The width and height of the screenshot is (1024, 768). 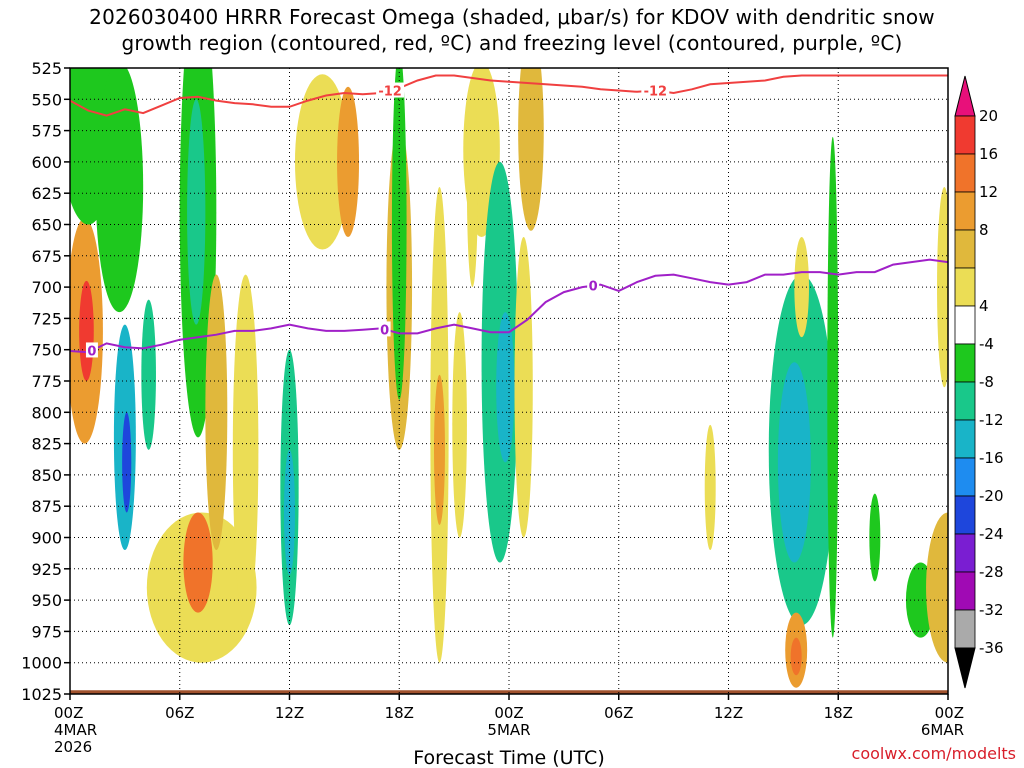 I want to click on freezing-level-contour-label-1: 0, so click(x=384, y=330).